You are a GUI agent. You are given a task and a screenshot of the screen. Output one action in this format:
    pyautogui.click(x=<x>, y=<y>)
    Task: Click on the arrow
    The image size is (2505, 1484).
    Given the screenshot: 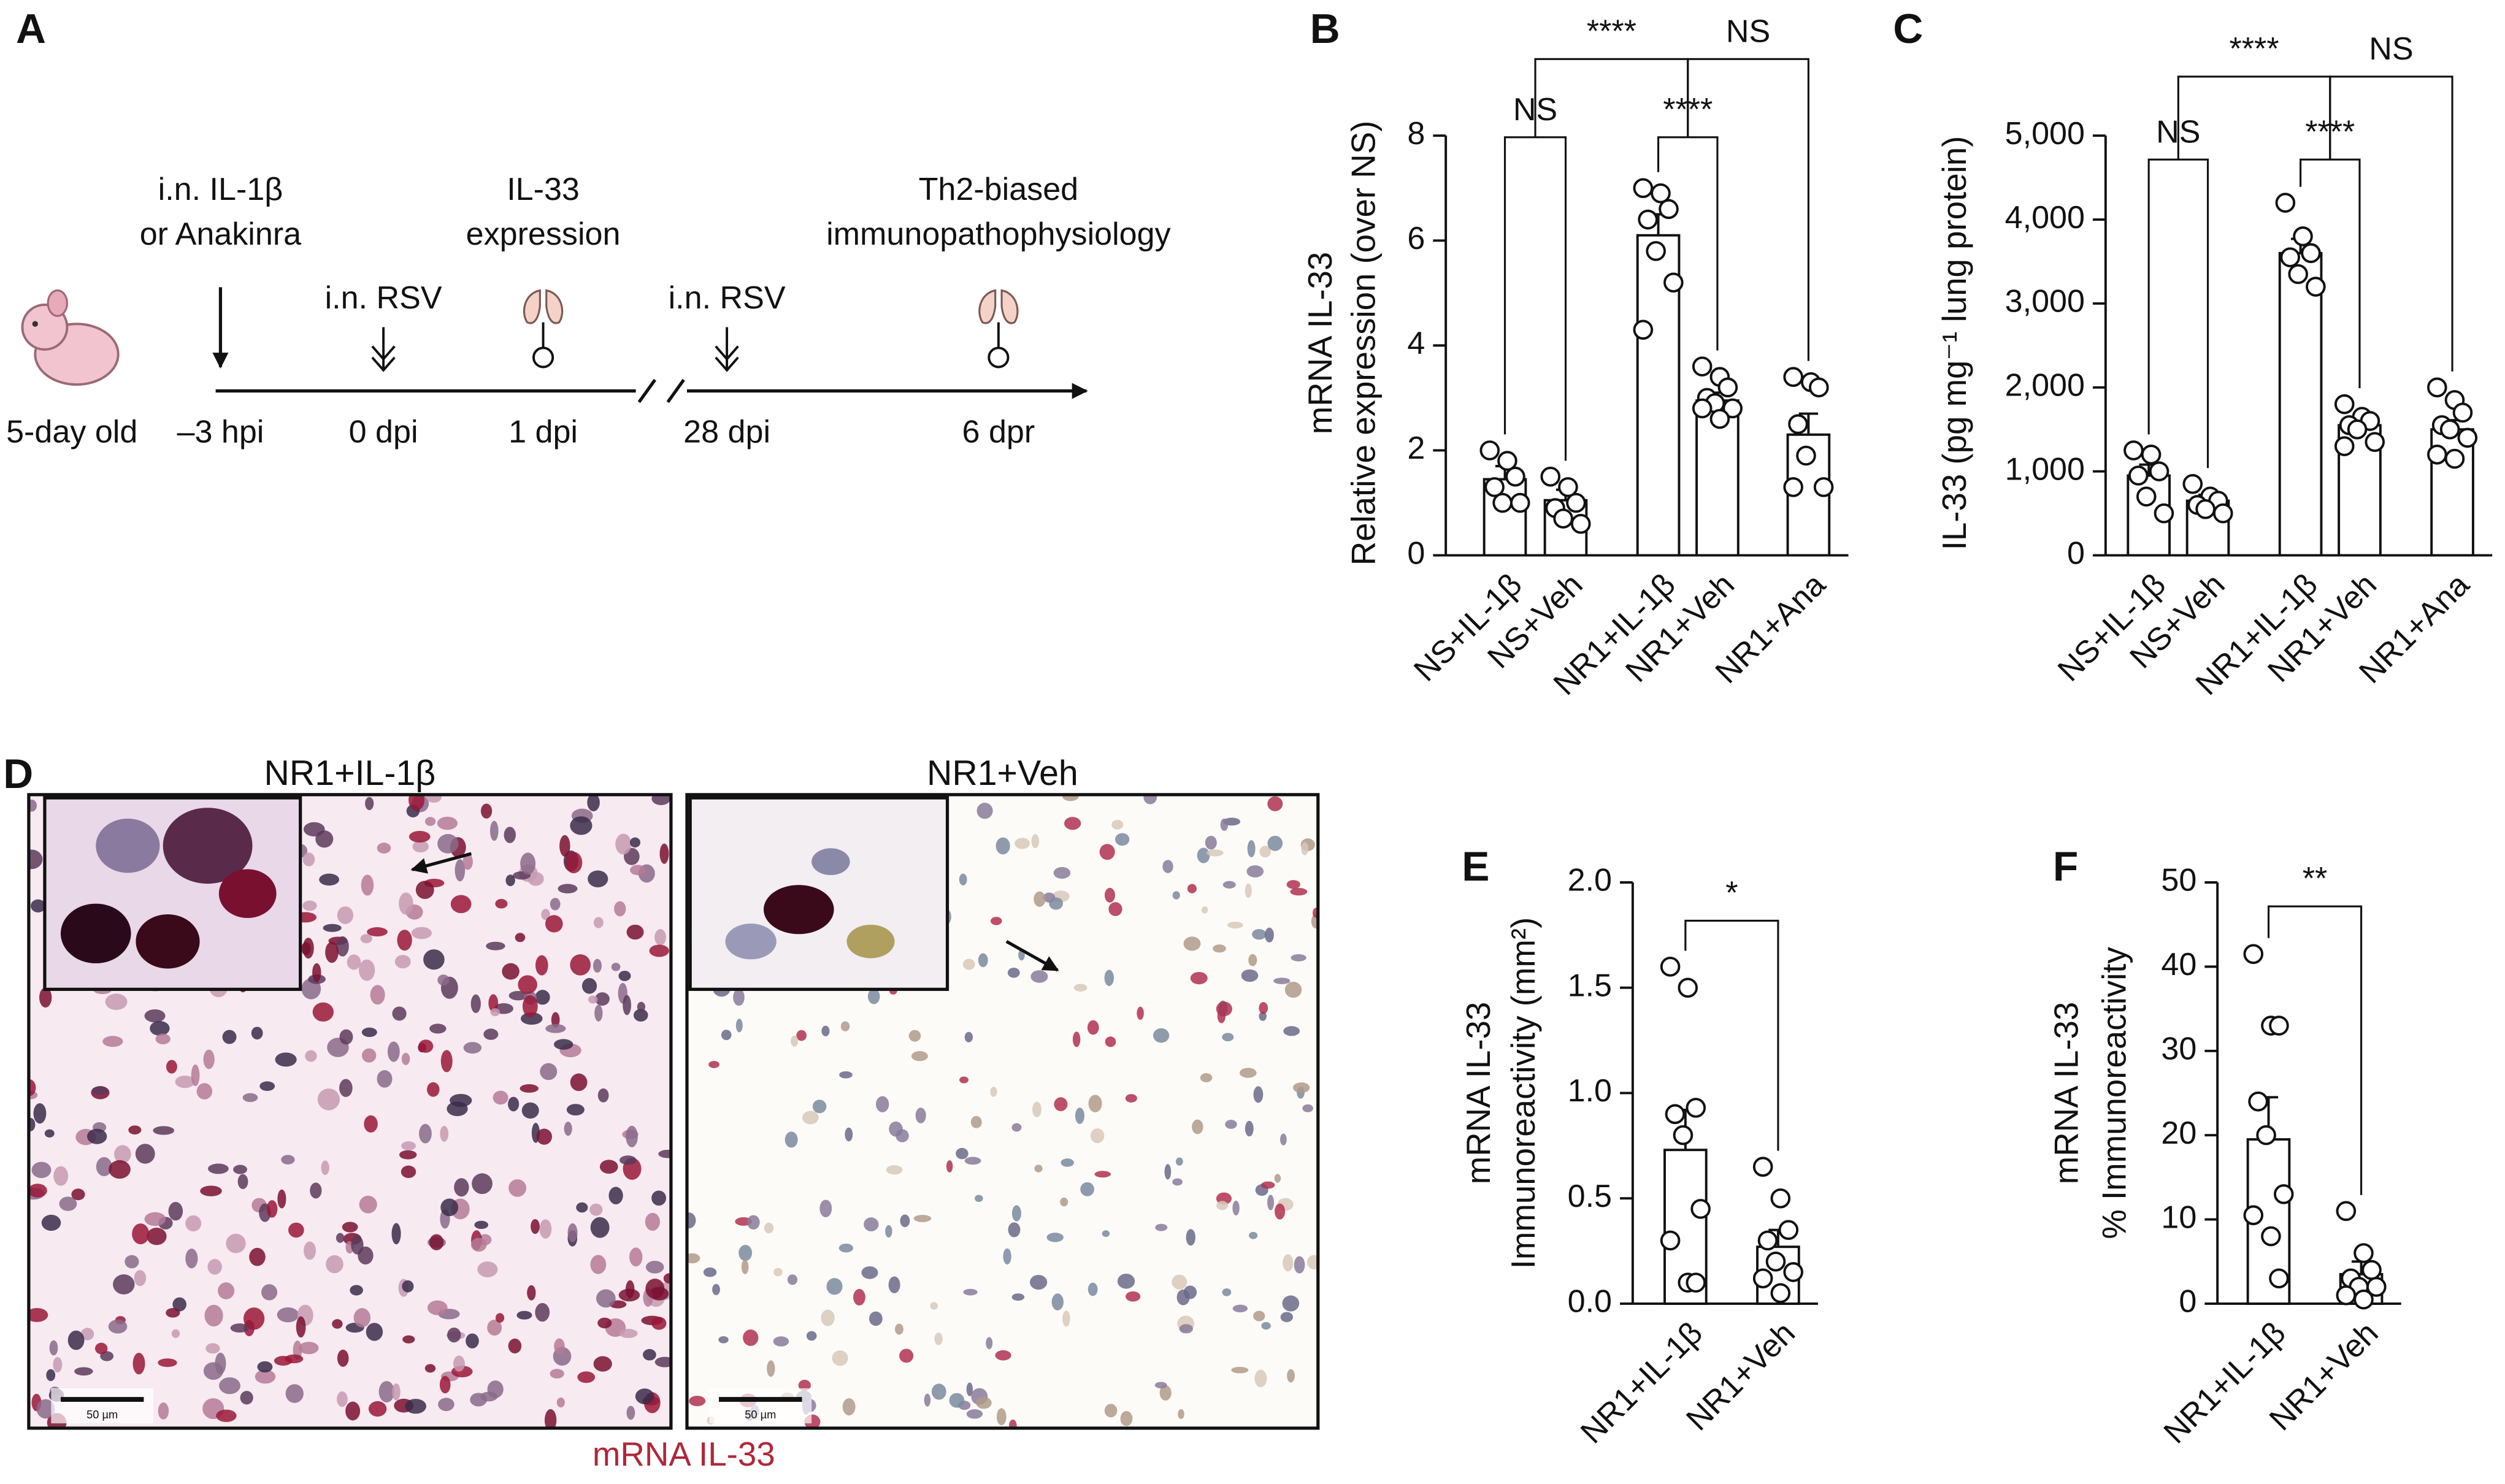 What is the action you would take?
    pyautogui.click(x=1032, y=956)
    